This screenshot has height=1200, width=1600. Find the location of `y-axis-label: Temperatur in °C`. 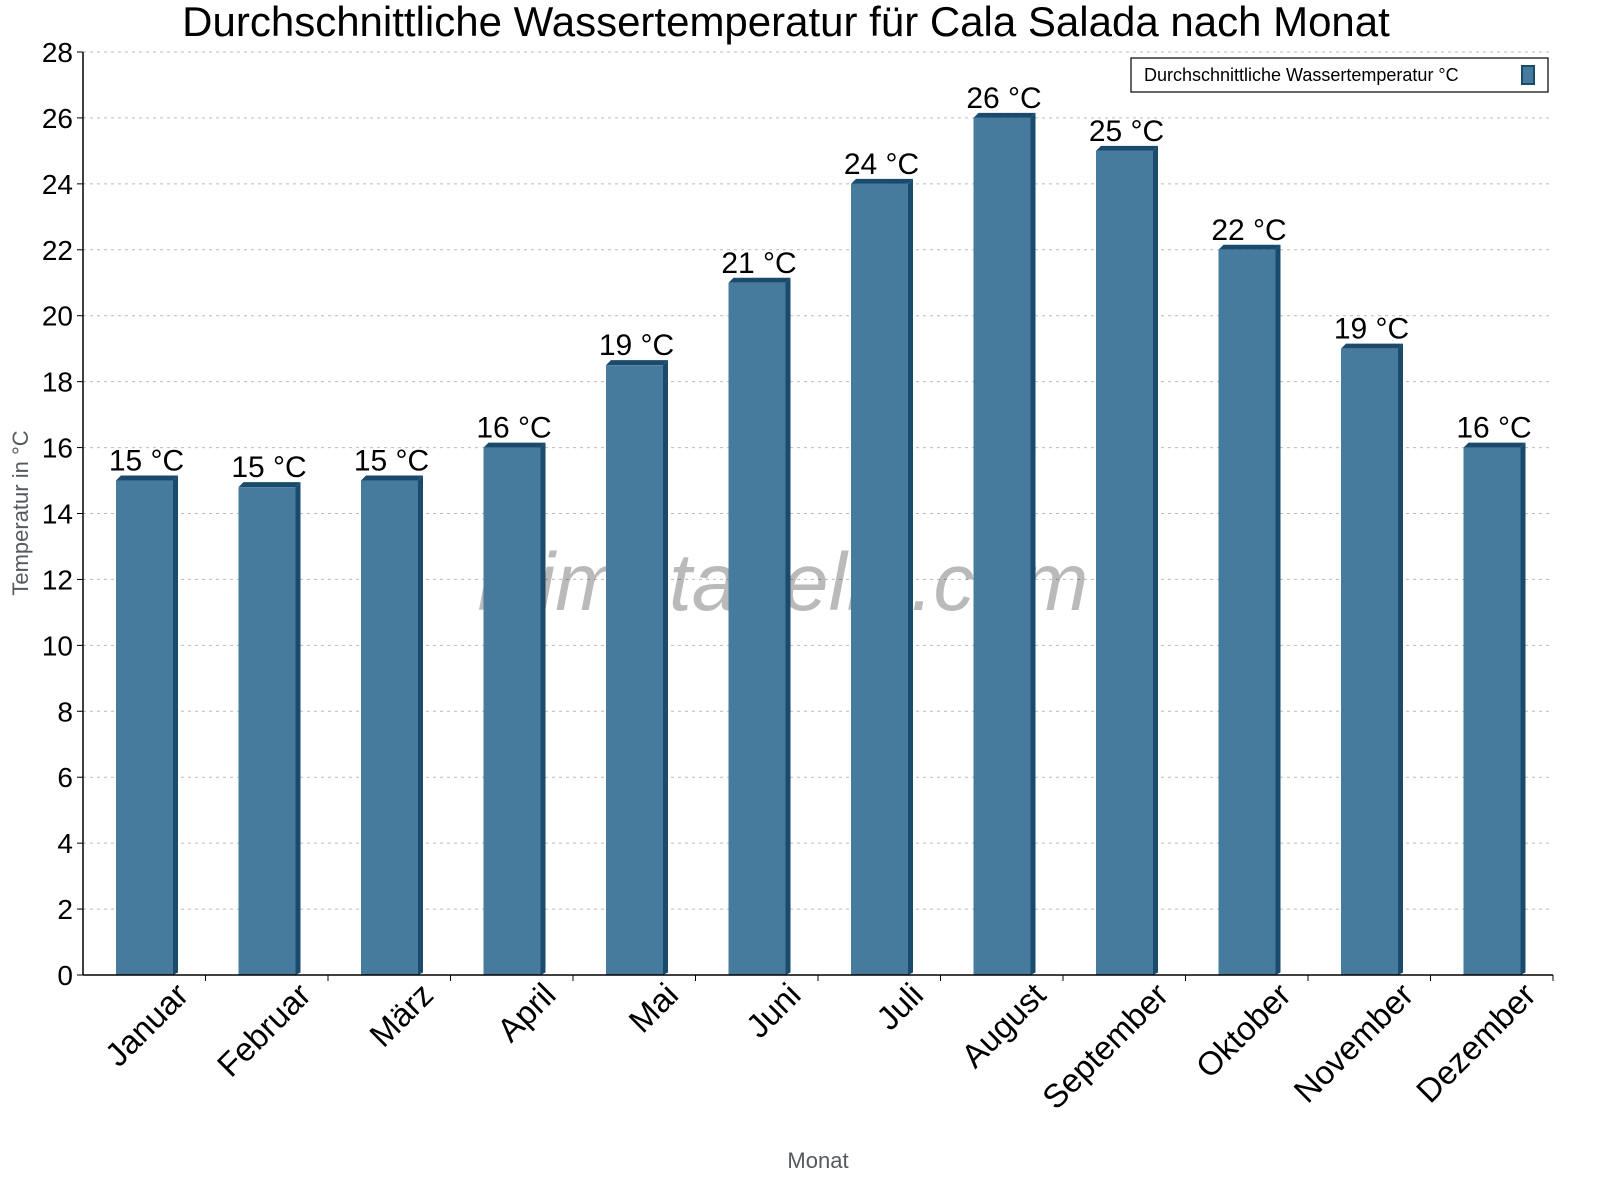

y-axis-label: Temperatur in °C is located at coordinates (20, 512).